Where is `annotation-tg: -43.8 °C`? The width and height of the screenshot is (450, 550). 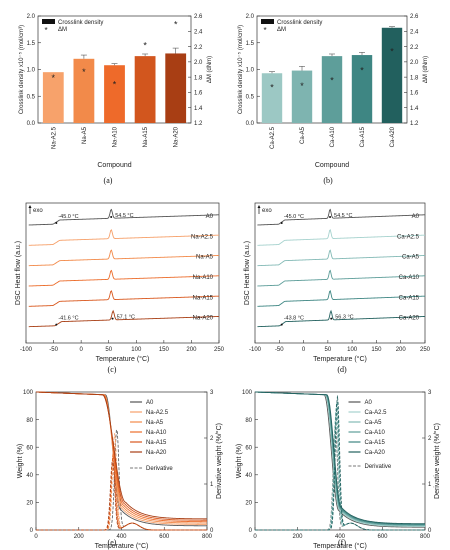
annotation-tg: -43.8 °C is located at coordinates (294, 319).